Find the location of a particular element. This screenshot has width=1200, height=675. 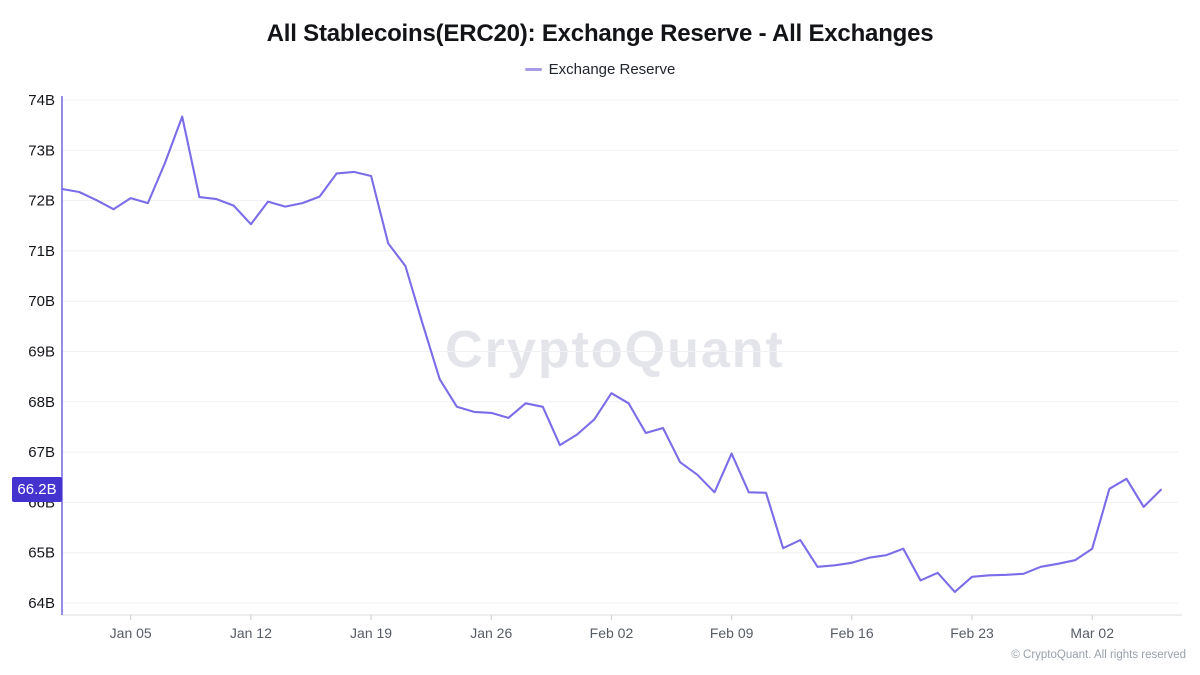

x-tick-label: Mar 02 is located at coordinates (1092, 633).